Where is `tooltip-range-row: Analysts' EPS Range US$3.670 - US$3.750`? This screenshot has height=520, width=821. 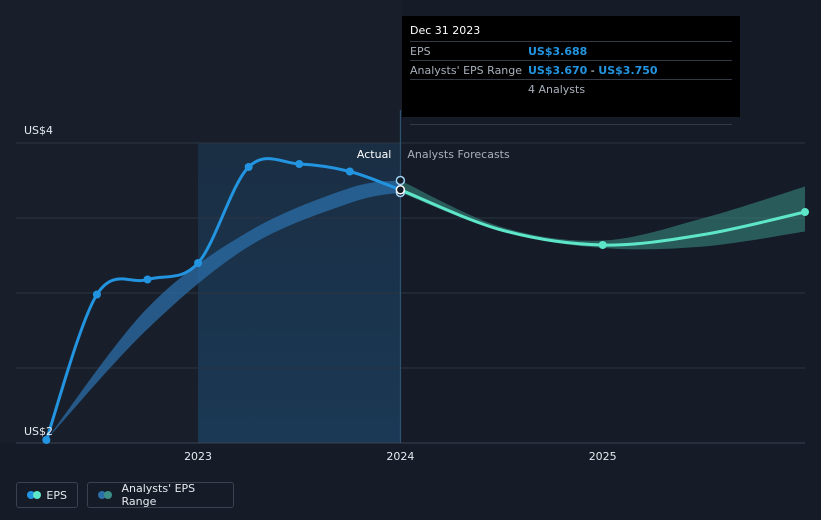 tooltip-range-row: Analysts' EPS Range US$3.670 - US$3.750 is located at coordinates (571, 70).